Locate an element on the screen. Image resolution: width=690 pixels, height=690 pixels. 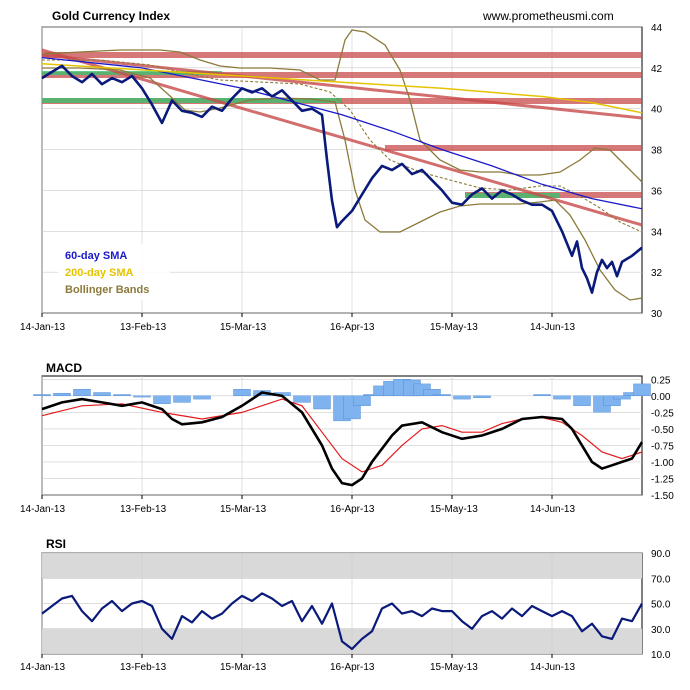
sma200-line is located at coordinates (342, 88).